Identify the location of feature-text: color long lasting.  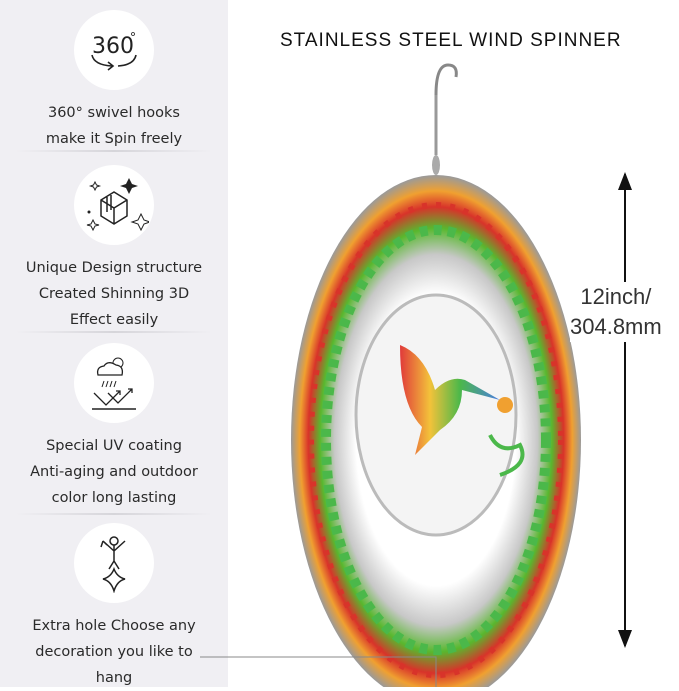
(114, 498).